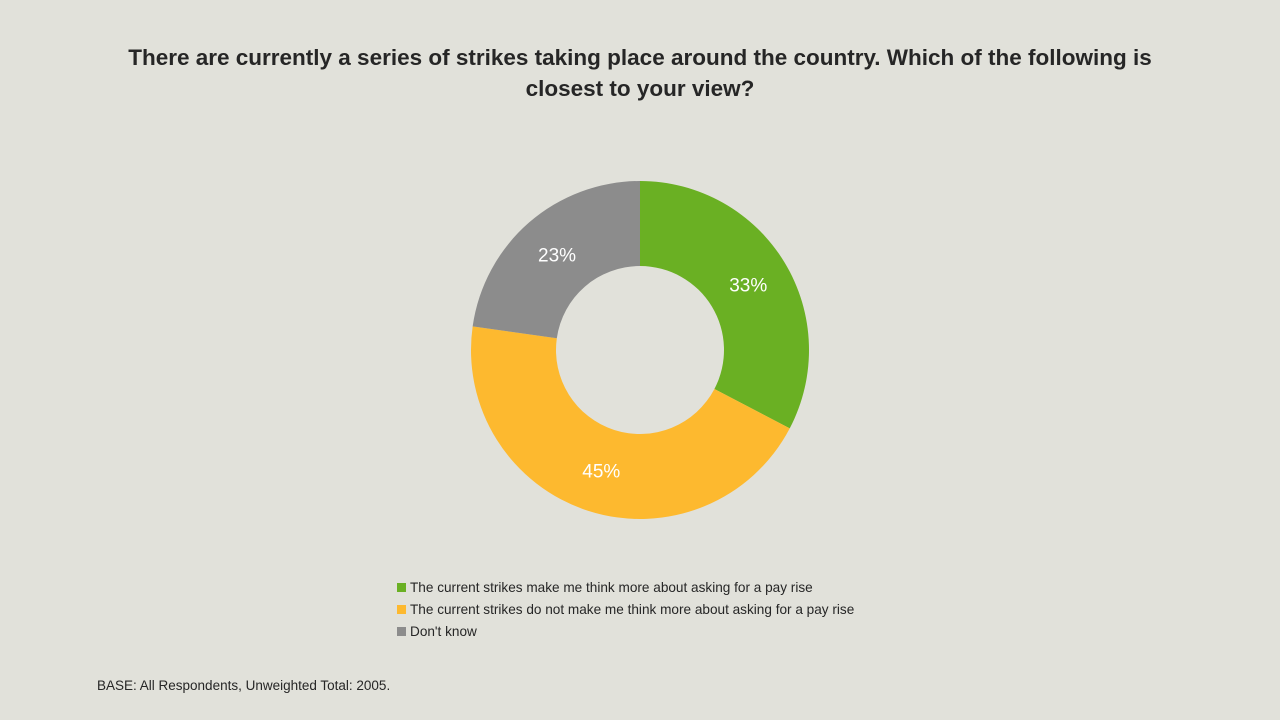 Image resolution: width=1280 pixels, height=720 pixels. I want to click on legend-swatch-green, so click(401, 587).